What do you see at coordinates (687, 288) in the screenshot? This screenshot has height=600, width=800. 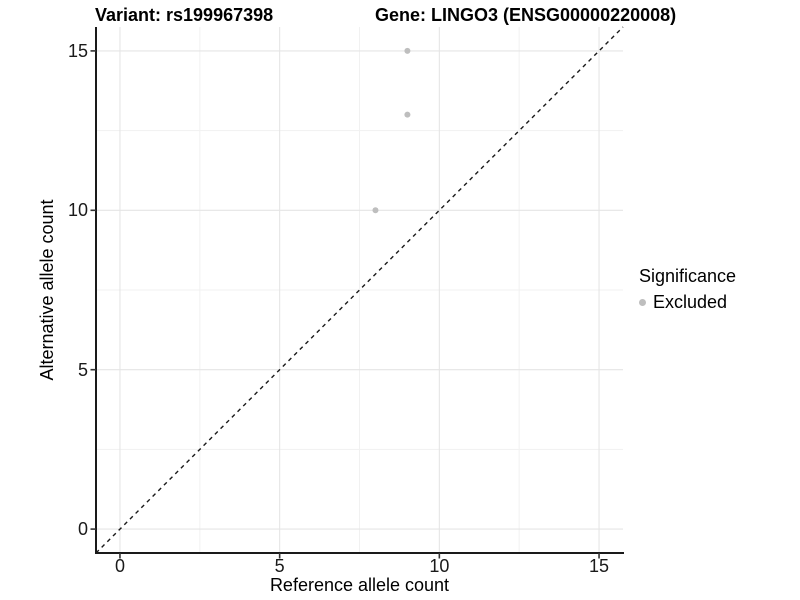 I see `legend: Significance Excluded` at bounding box center [687, 288].